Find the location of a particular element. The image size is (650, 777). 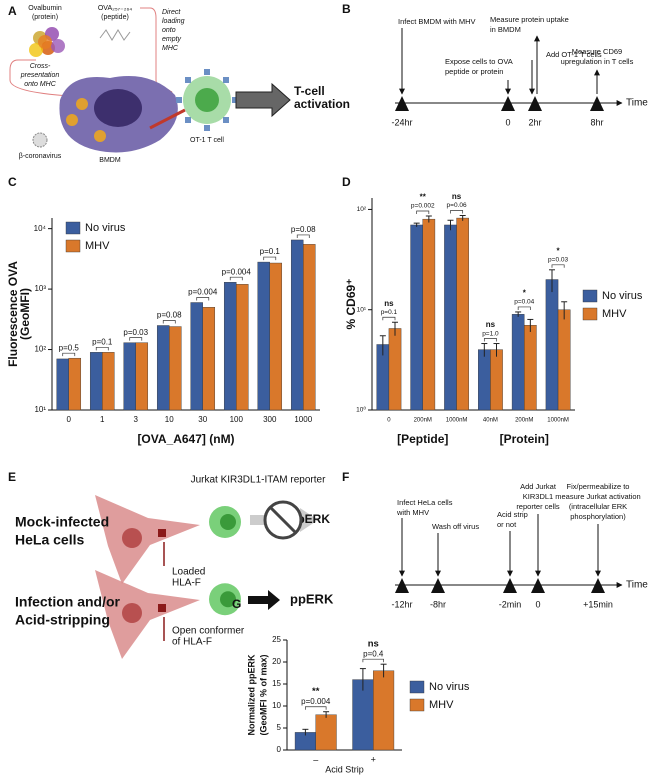

x-tick-label: 3 is located at coordinates (136, 419).